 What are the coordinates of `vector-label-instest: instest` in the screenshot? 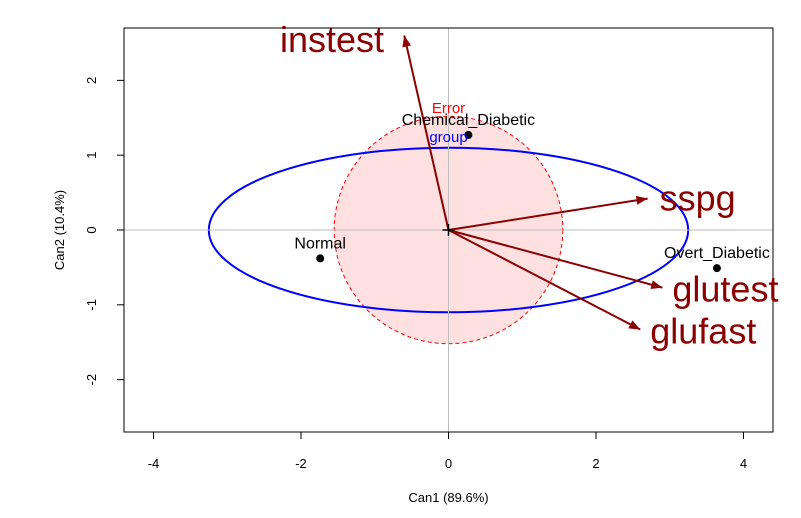 It's located at (332, 39).